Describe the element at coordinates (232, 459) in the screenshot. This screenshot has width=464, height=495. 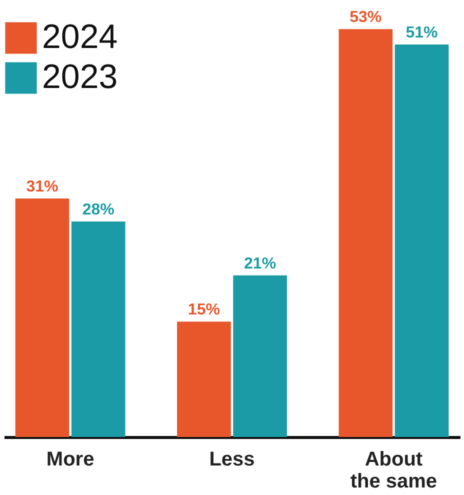
I see `x-tick-label: Less` at that location.